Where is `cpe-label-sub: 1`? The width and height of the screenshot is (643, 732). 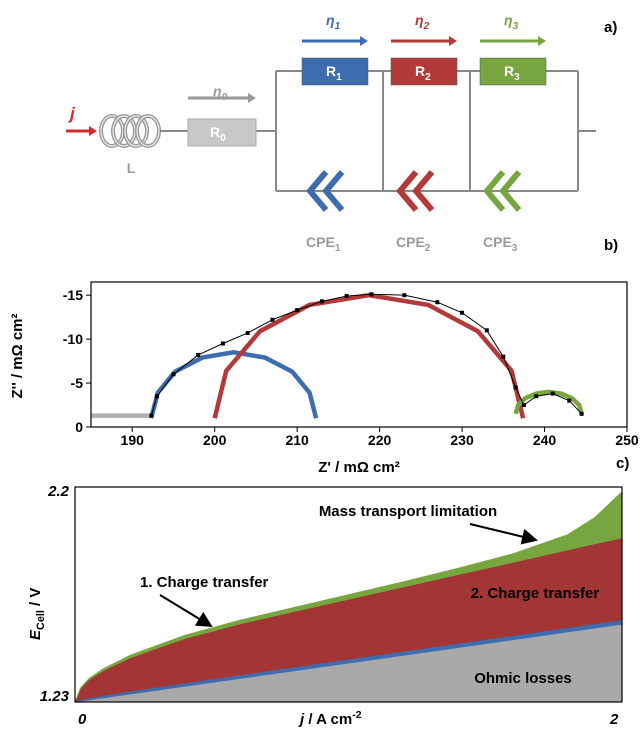 cpe-label-sub: 1 is located at coordinates (338, 248).